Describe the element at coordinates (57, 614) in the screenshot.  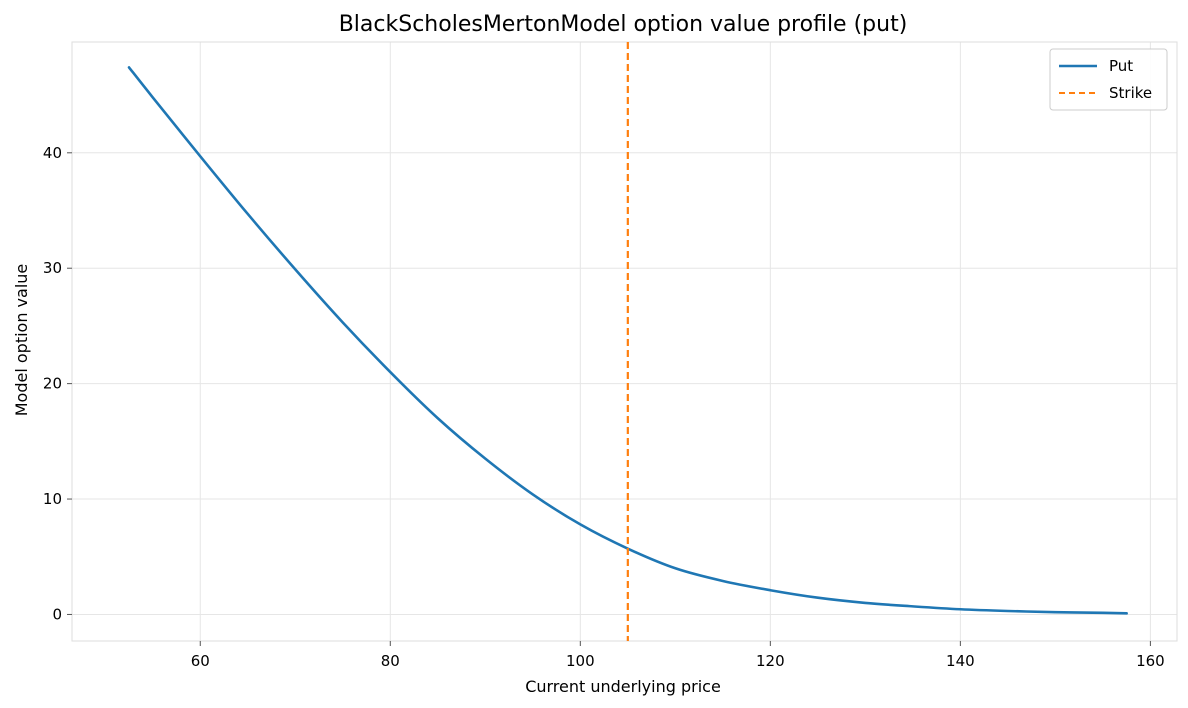
I see `y-tick-label: 0` at that location.